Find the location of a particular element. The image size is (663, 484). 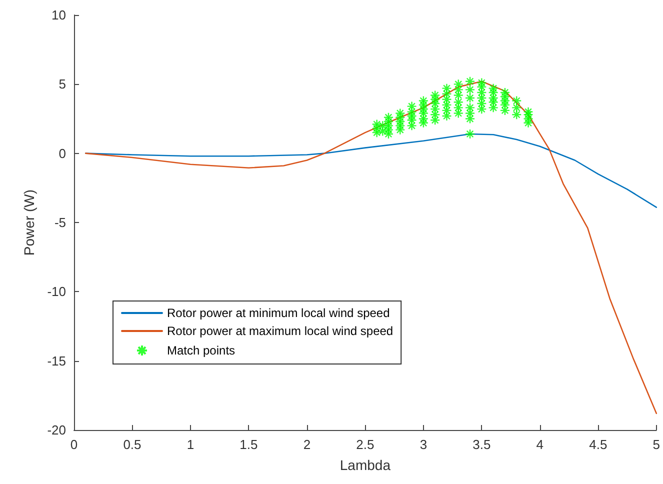

y-tick-label: 5 is located at coordinates (62, 84).